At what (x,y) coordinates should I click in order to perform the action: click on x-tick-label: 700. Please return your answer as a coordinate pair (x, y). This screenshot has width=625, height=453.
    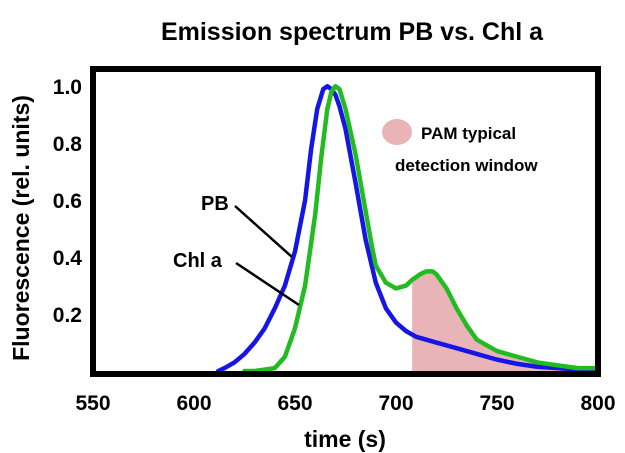
    Looking at the image, I should click on (395, 403).